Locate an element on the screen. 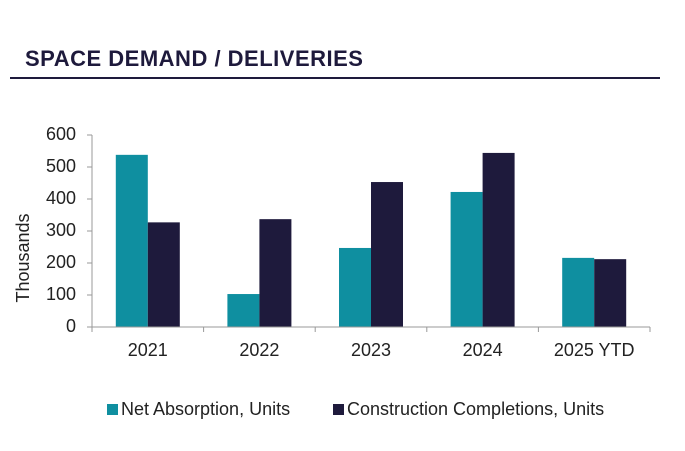 This screenshot has height=451, width=685. y-tick-label: 600 is located at coordinates (61, 134).